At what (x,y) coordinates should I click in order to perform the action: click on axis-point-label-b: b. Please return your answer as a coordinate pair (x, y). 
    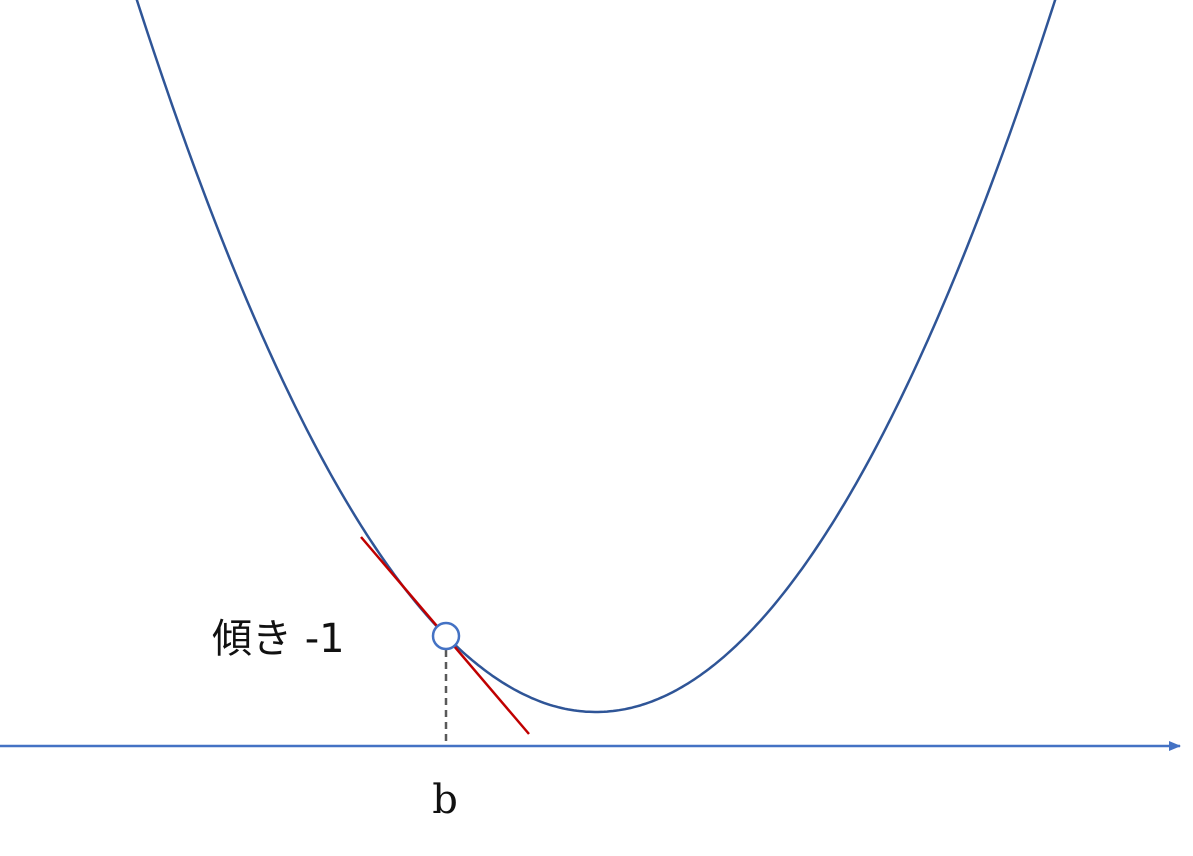
    Looking at the image, I should click on (445, 800).